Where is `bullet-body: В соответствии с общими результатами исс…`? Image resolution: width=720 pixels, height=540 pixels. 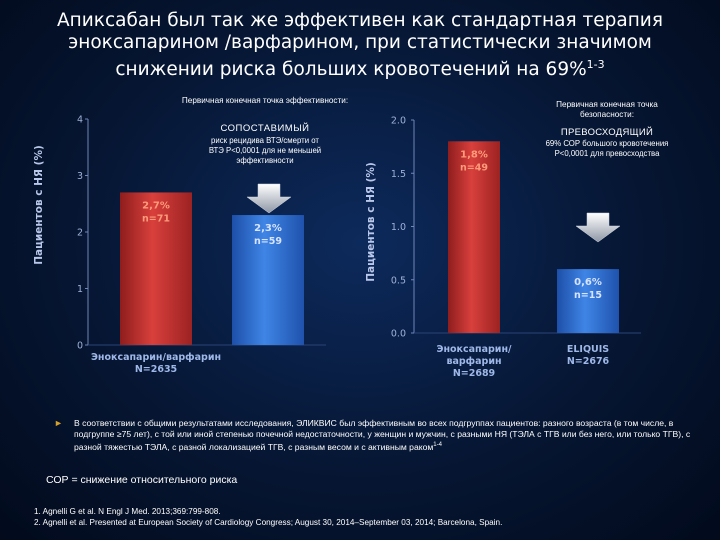
bullet-body: В соответствии с общими результатами исс… is located at coordinates (382, 435).